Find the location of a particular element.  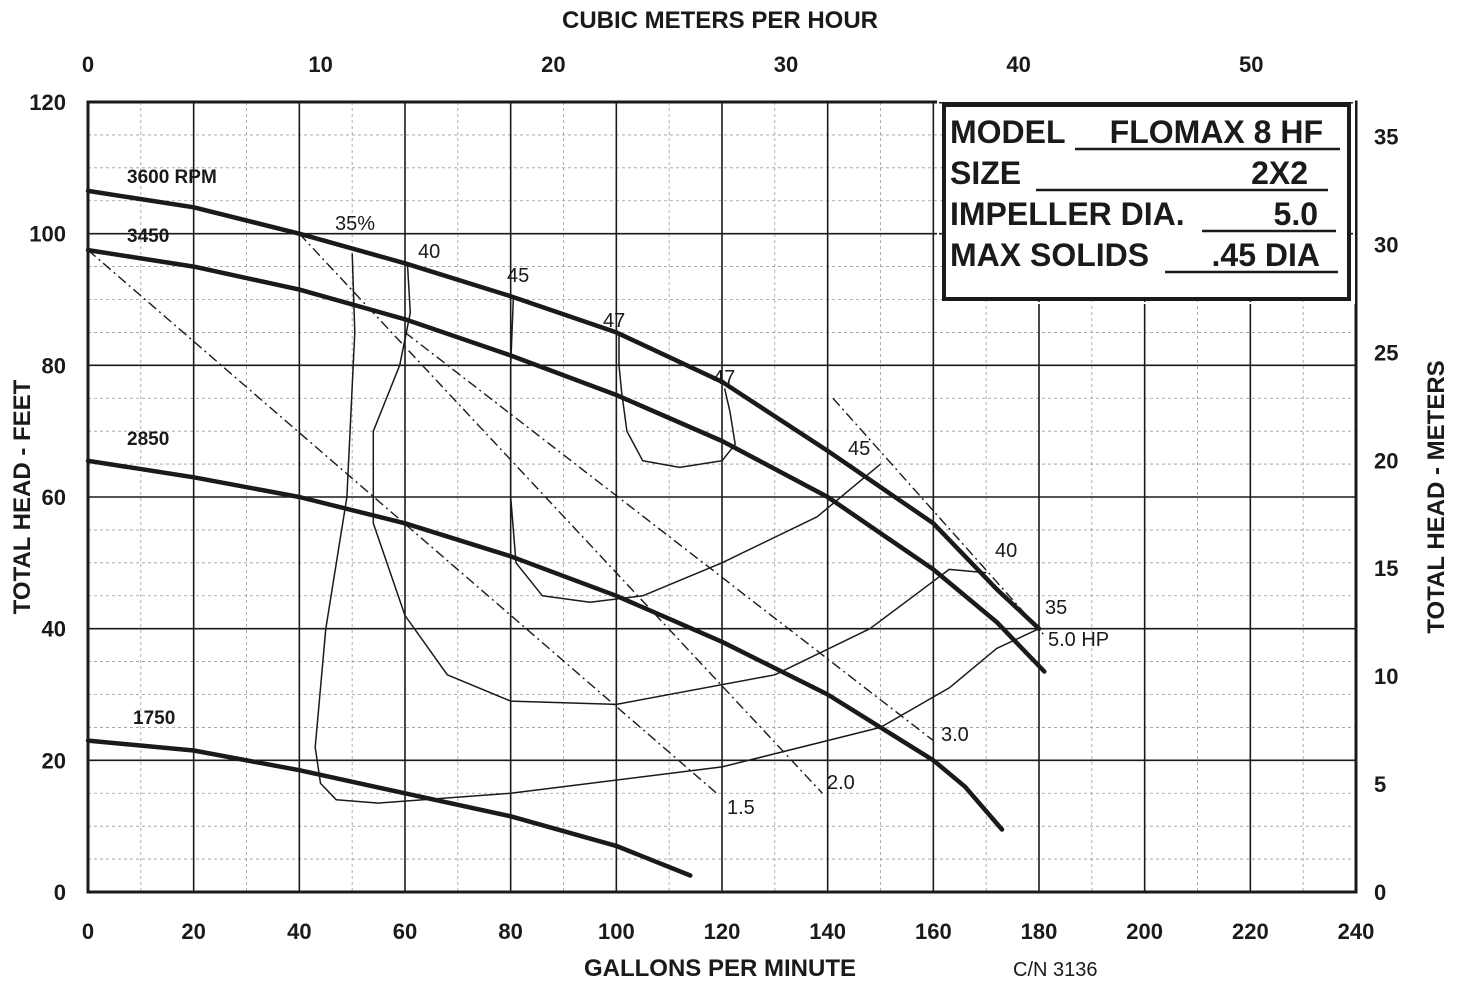

x-tick-label: 180 is located at coordinates (1039, 931).